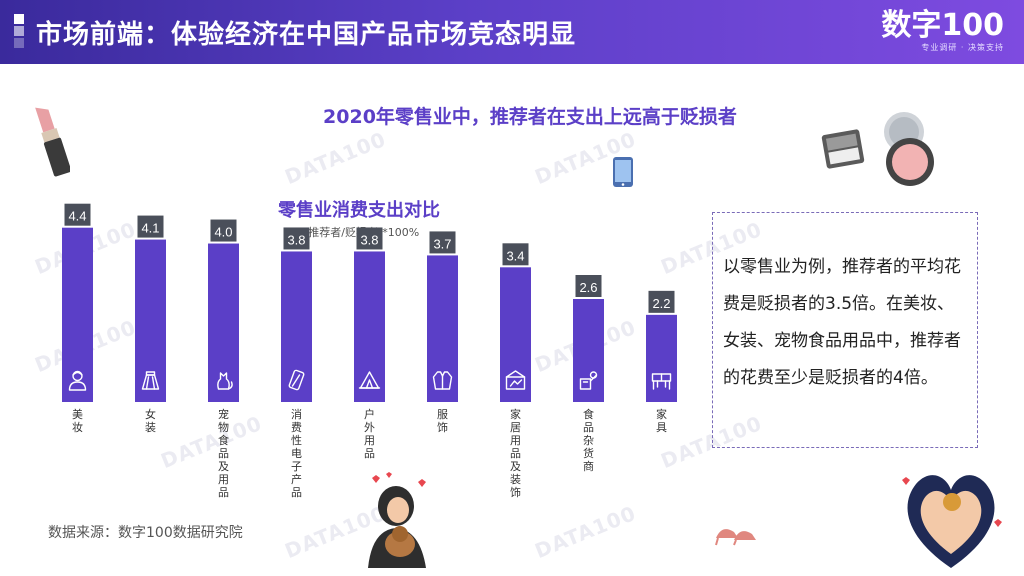 This screenshot has width=1024, height=576. I want to click on brand-logo: 数字100 专业调研 · 决策支持, so click(939, 33).